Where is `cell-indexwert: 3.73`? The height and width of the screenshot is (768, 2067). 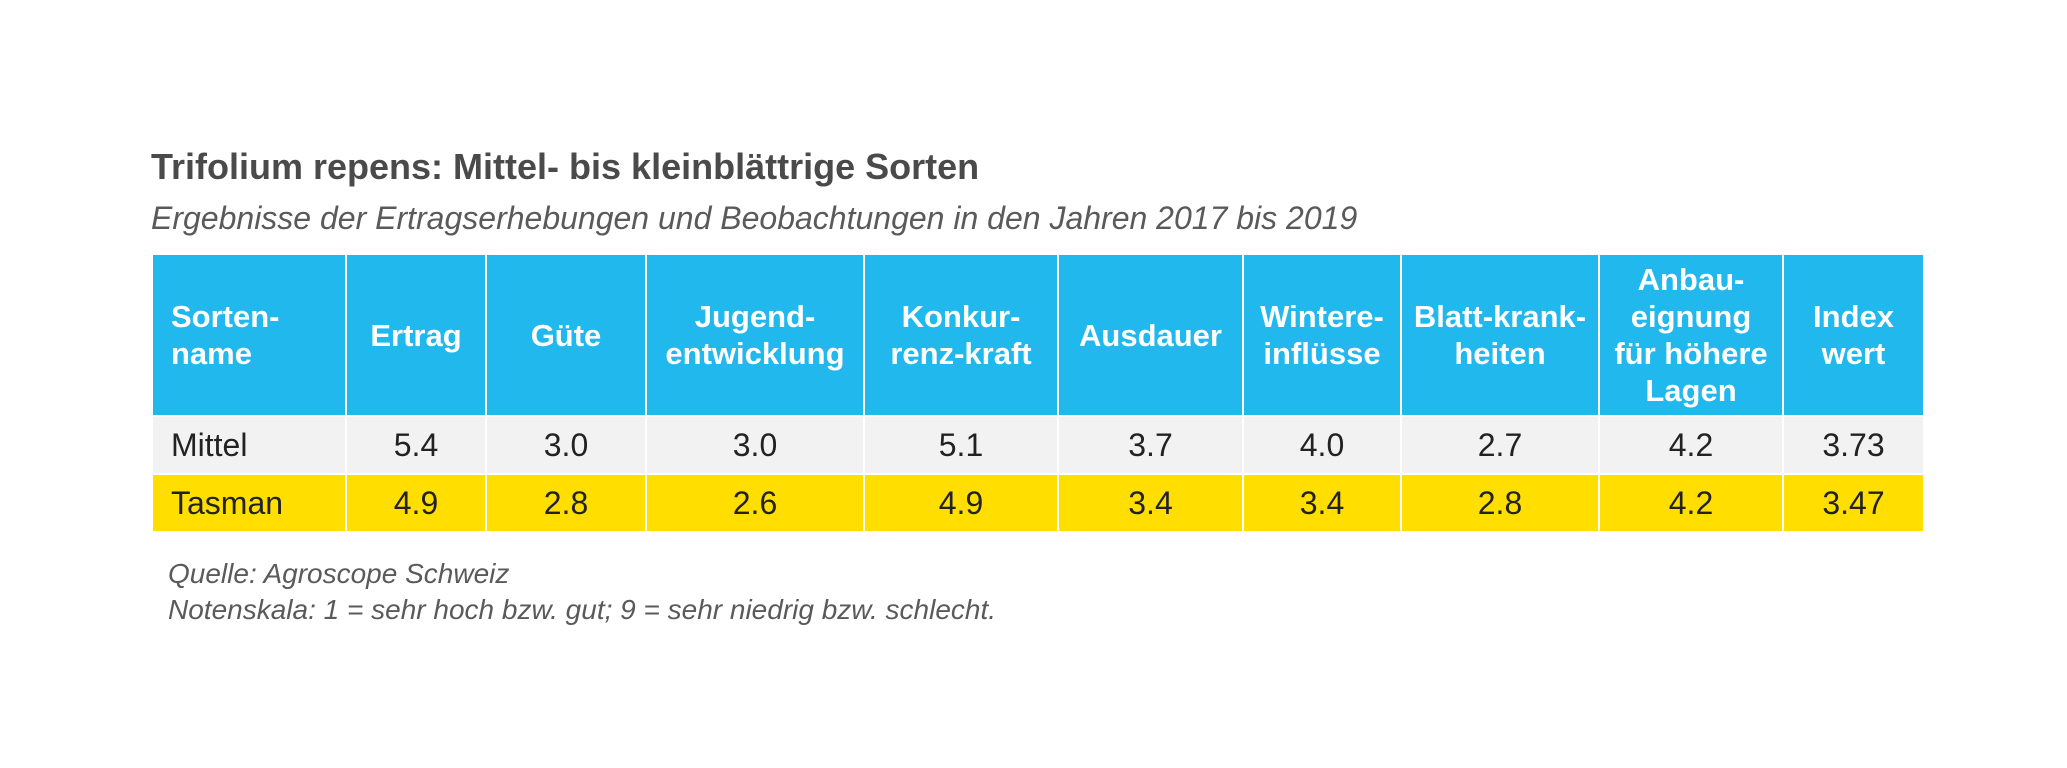 cell-indexwert: 3.73 is located at coordinates (1853, 445).